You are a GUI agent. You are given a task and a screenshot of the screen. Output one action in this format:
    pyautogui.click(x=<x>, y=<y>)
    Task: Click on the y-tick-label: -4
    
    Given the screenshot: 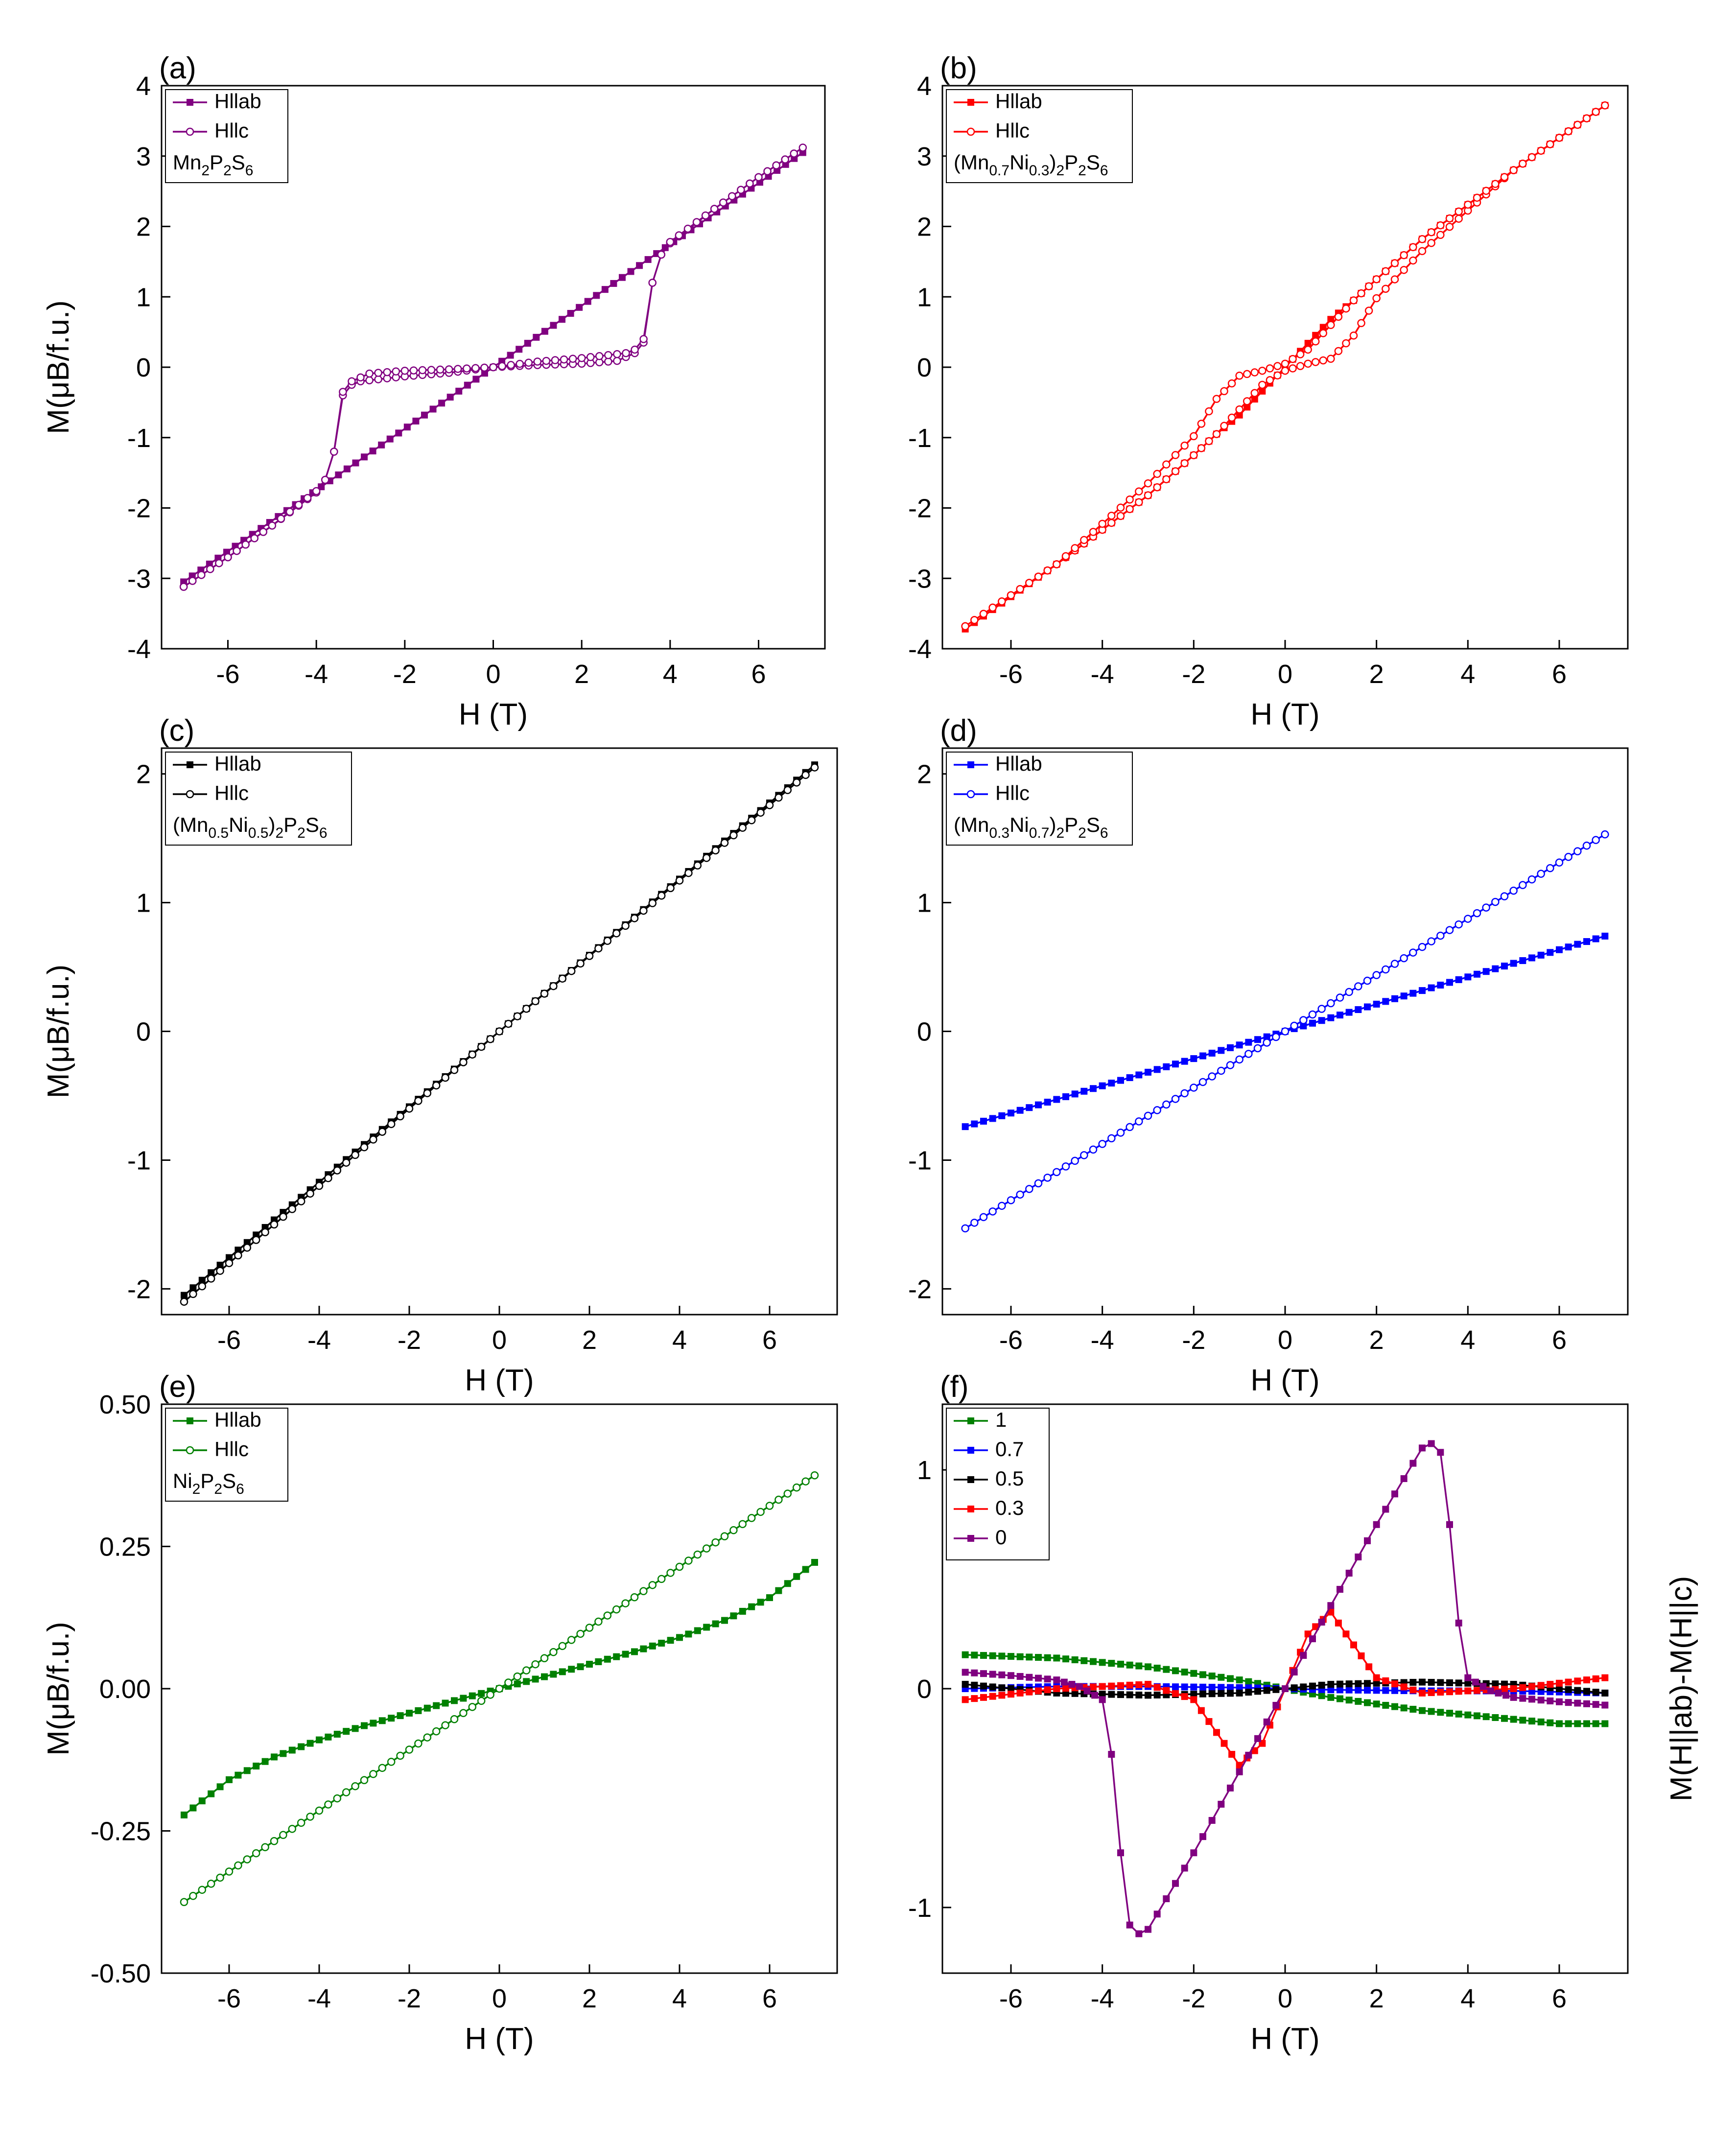 What is the action you would take?
    pyautogui.click(x=139, y=649)
    